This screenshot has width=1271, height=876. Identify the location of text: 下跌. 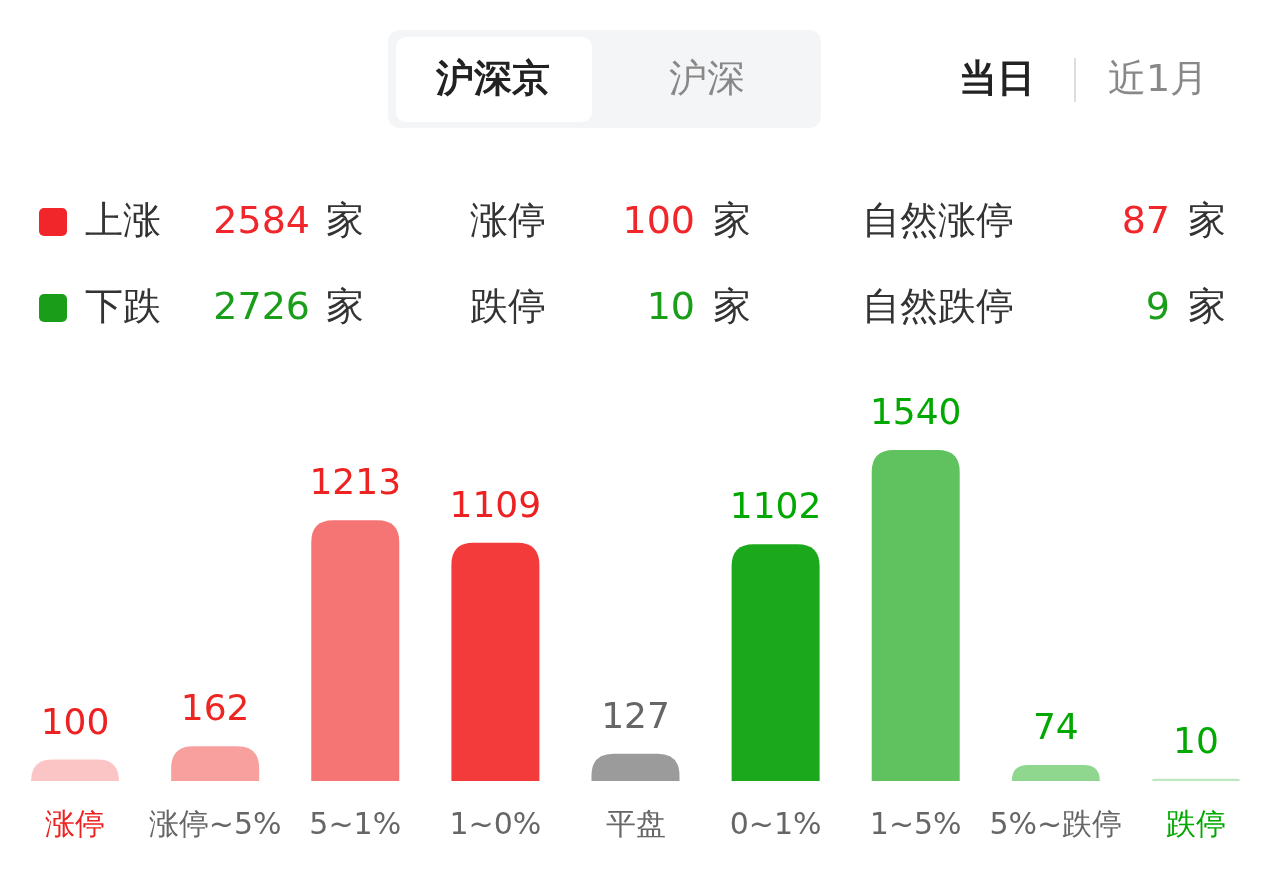
(123, 305).